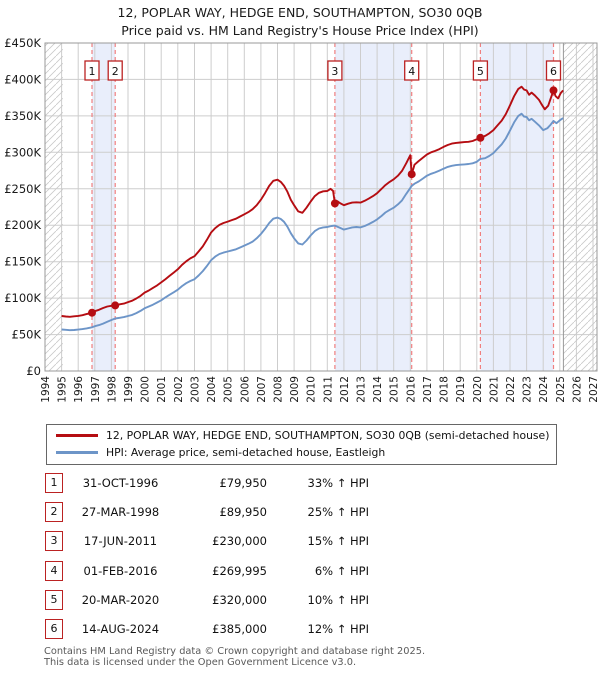 The width and height of the screenshot is (600, 680). Describe the element at coordinates (54, 483) in the screenshot. I see `sale-row-number: 1` at that location.